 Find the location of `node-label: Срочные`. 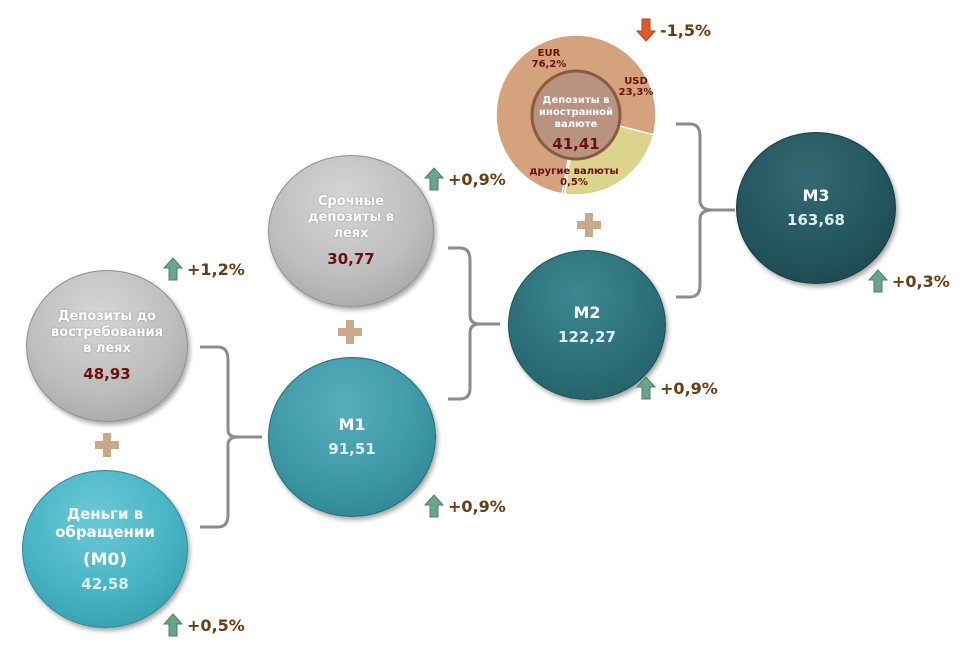

node-label: Срочные is located at coordinates (351, 201).